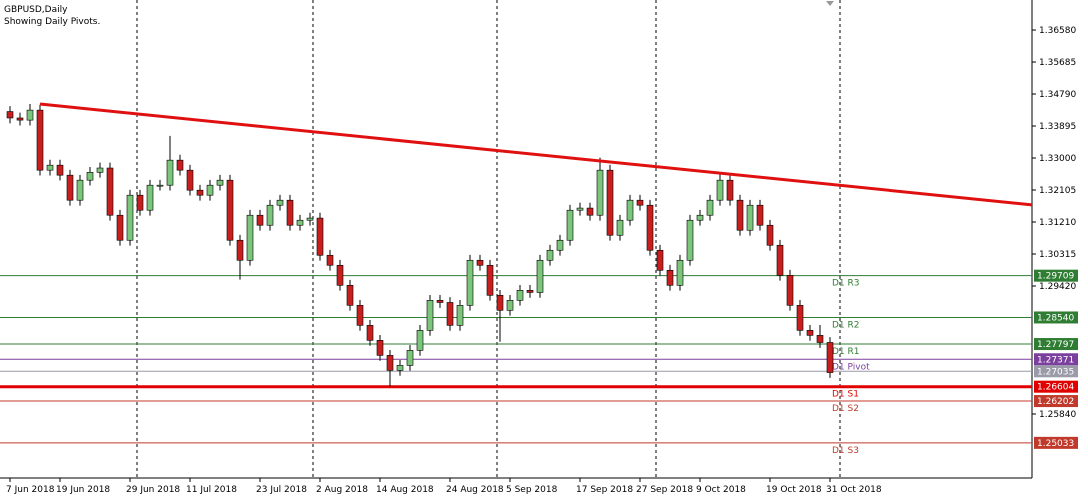 Image resolution: width=1088 pixels, height=500 pixels. What do you see at coordinates (854, 490) in the screenshot?
I see `x-tick-label: 31 Oct 2018` at bounding box center [854, 490].